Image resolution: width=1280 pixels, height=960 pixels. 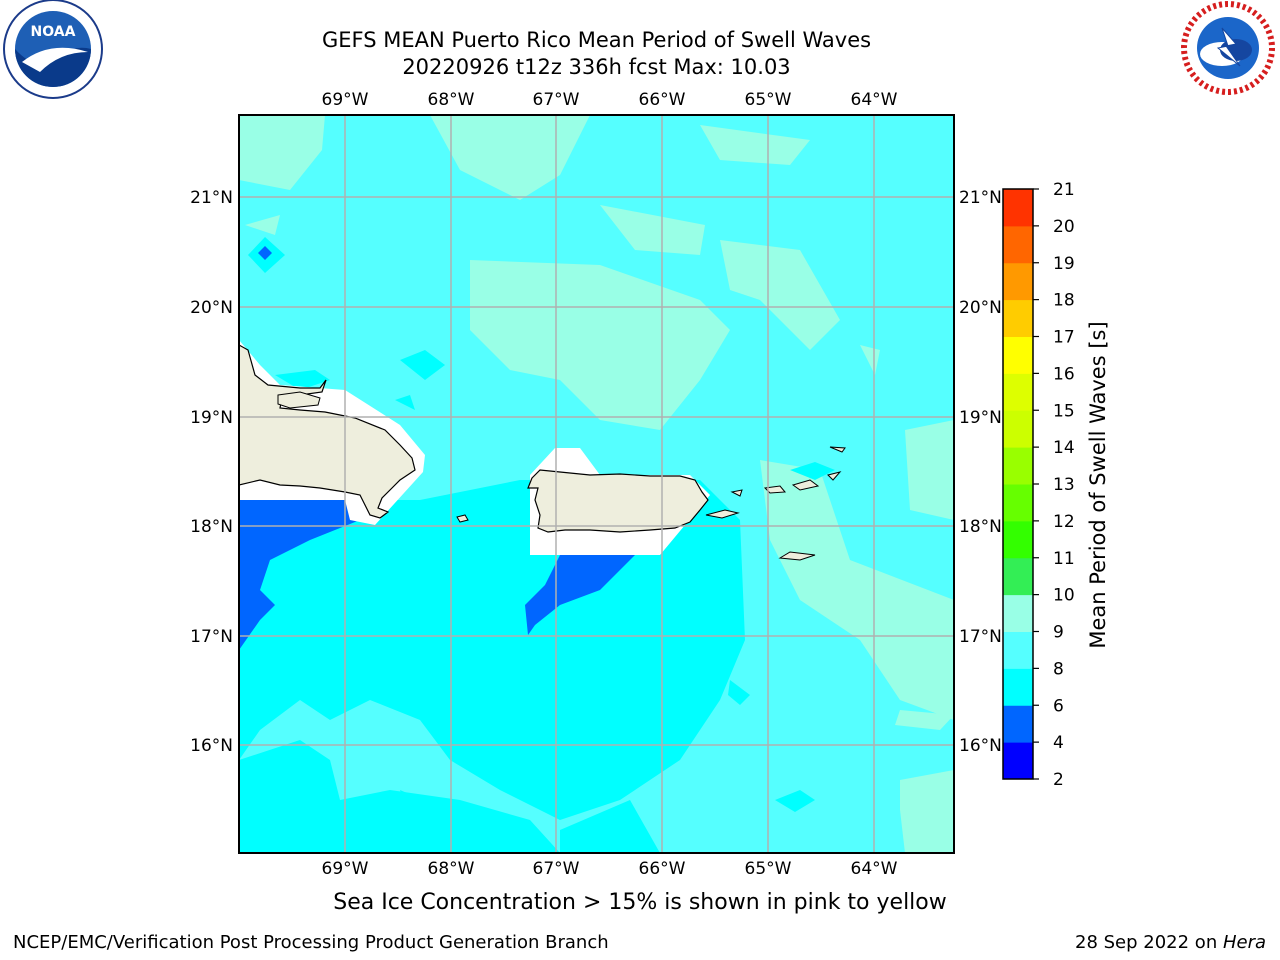 I want to click on colorbar-tick-label: 10, so click(x=1064, y=596).